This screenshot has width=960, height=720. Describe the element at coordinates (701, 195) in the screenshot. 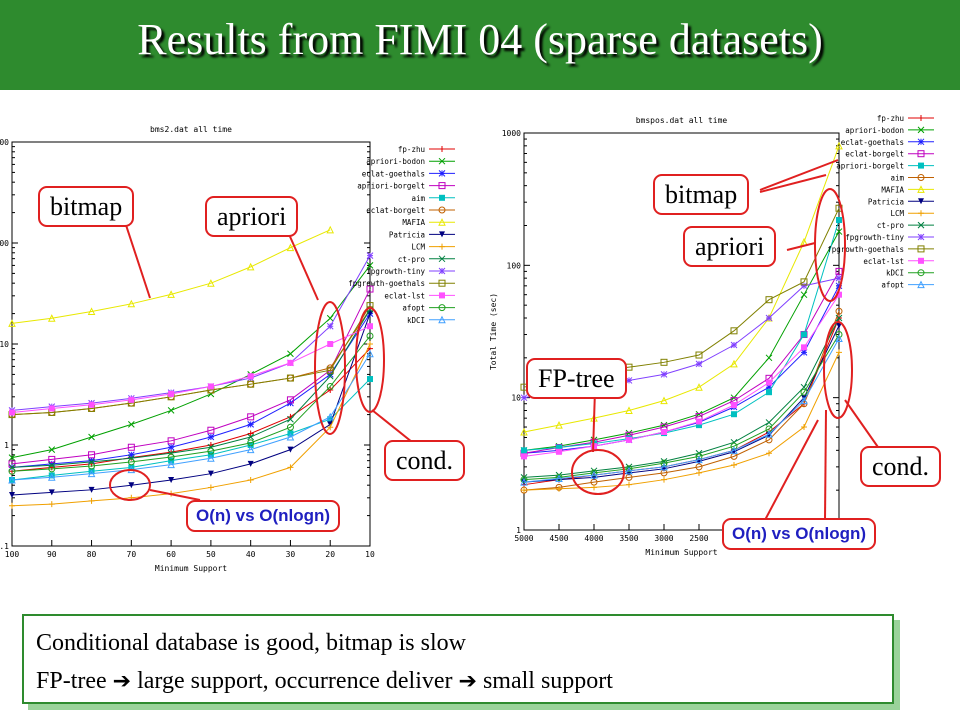

I see `callout-right-bitmap: bitmap` at that location.